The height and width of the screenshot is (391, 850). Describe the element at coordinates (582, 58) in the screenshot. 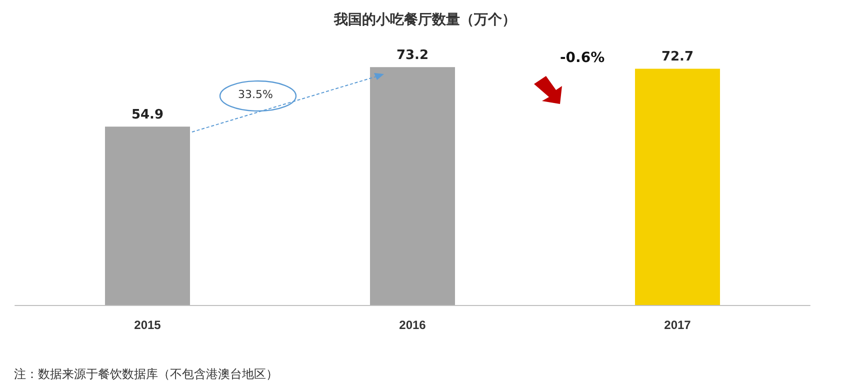

I see `text: -0.6%` at that location.